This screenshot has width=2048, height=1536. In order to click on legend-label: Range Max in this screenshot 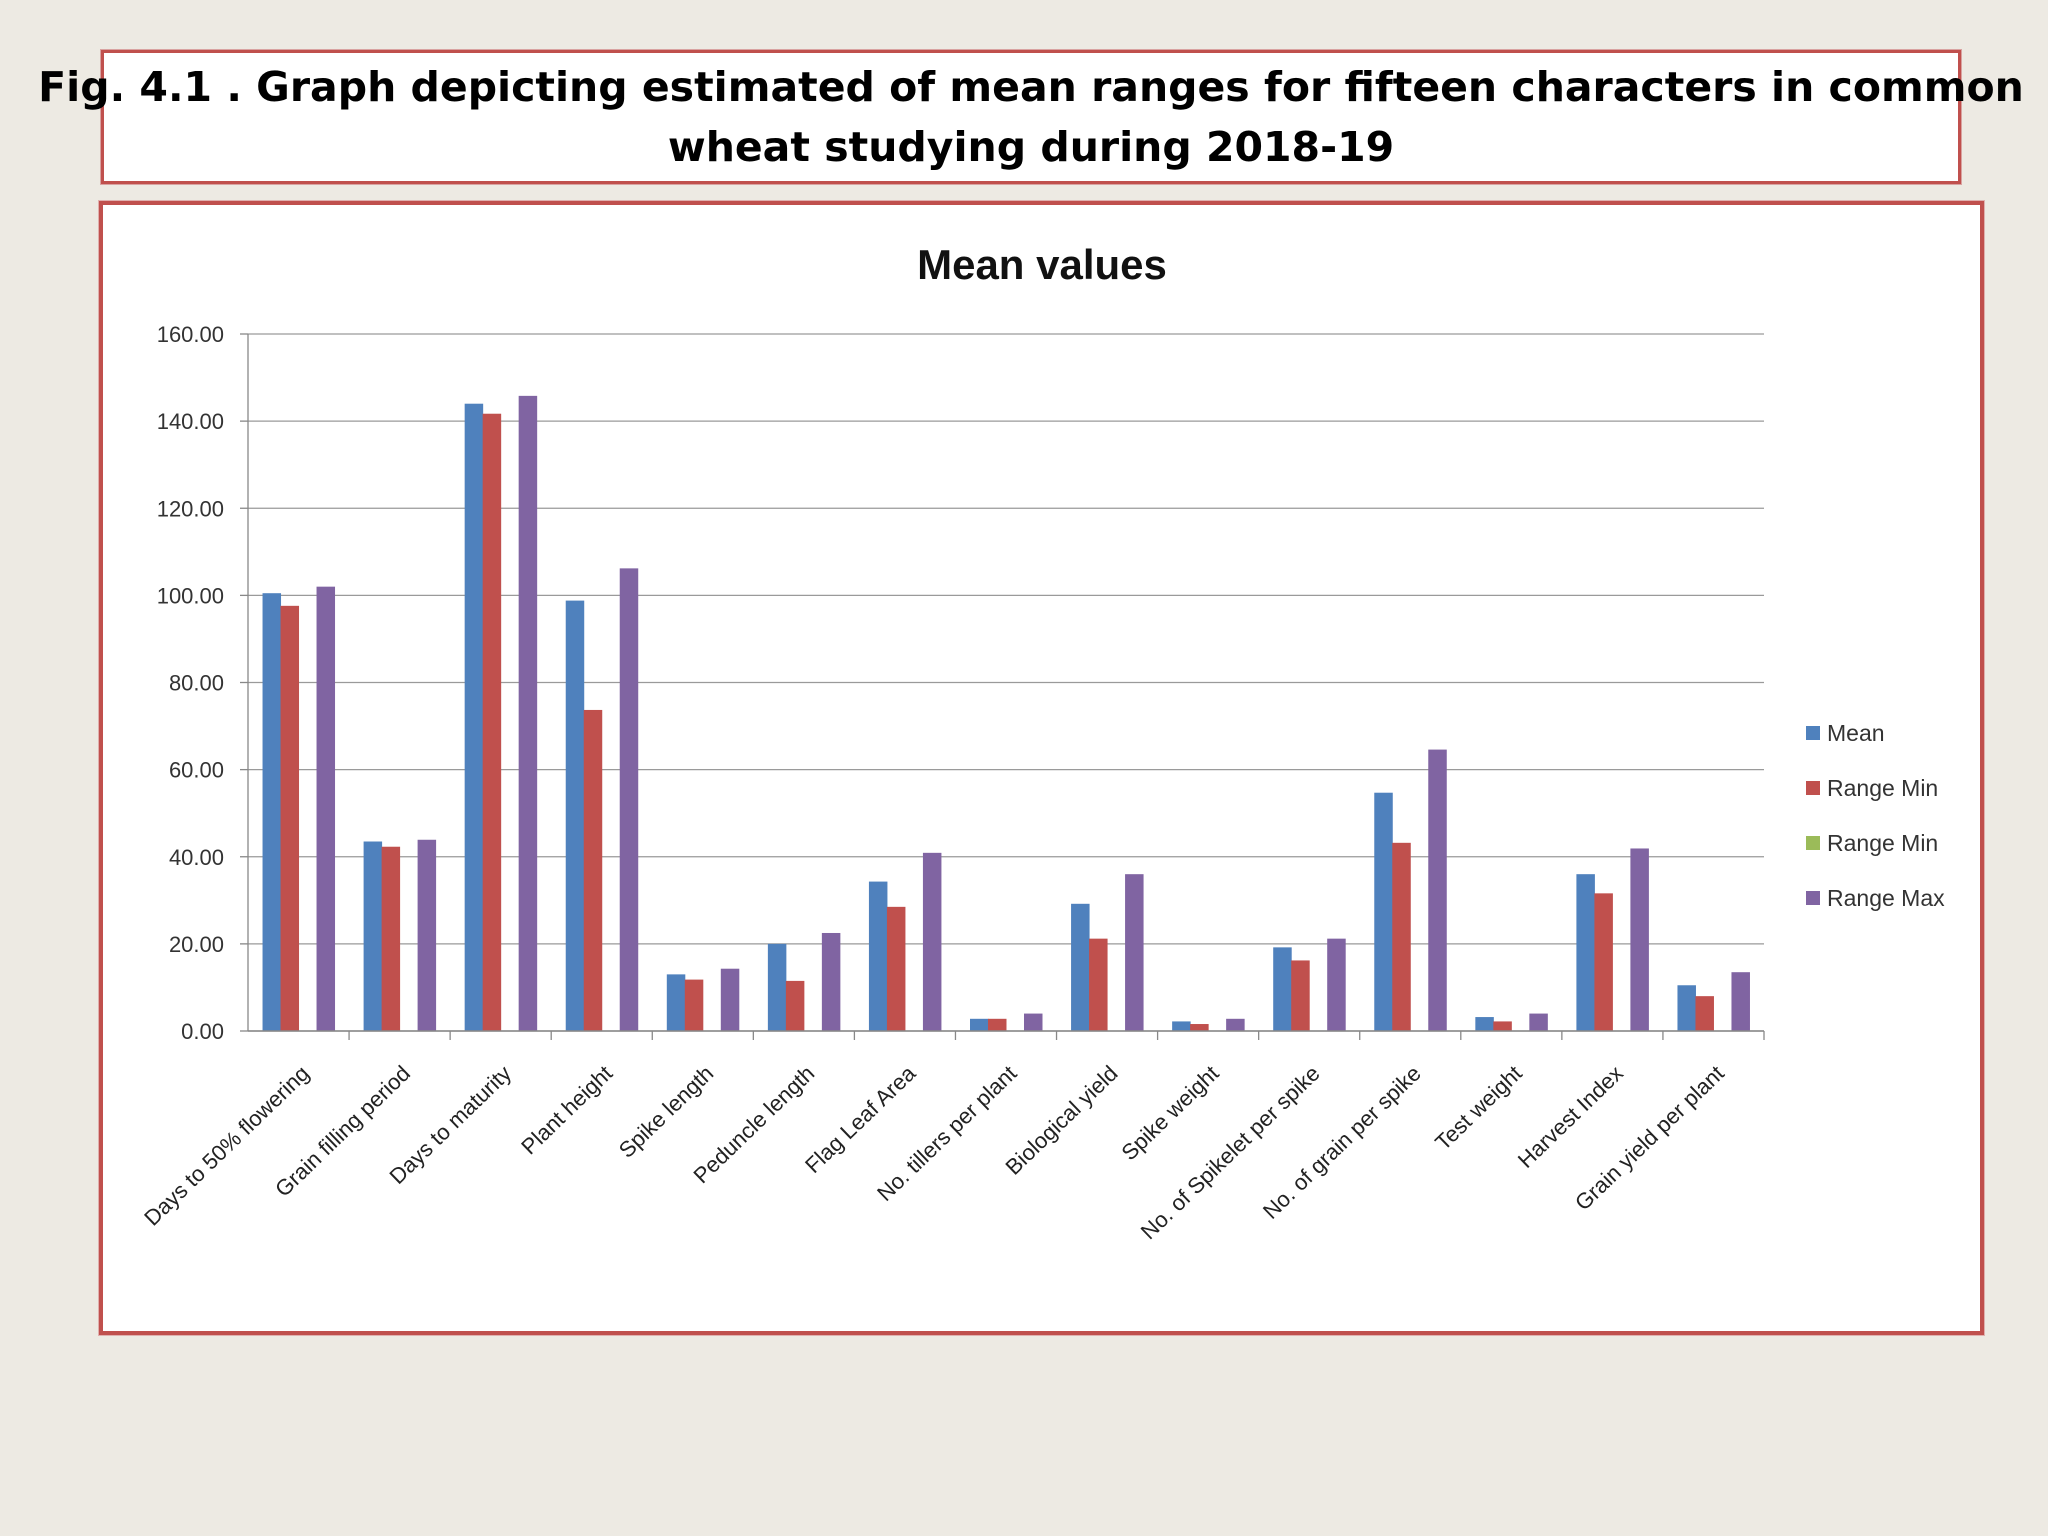, I will do `click(1886, 898)`.